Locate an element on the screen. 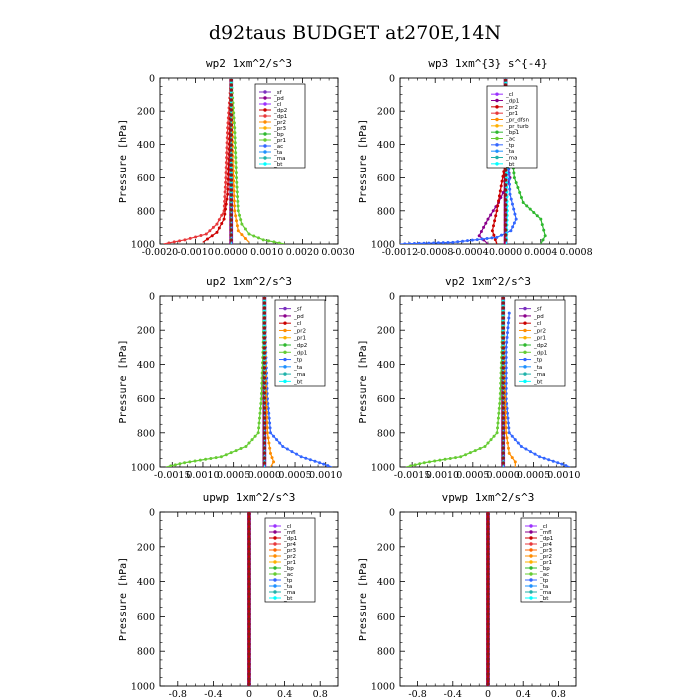  legend-label: _ac is located at coordinates (544, 575).